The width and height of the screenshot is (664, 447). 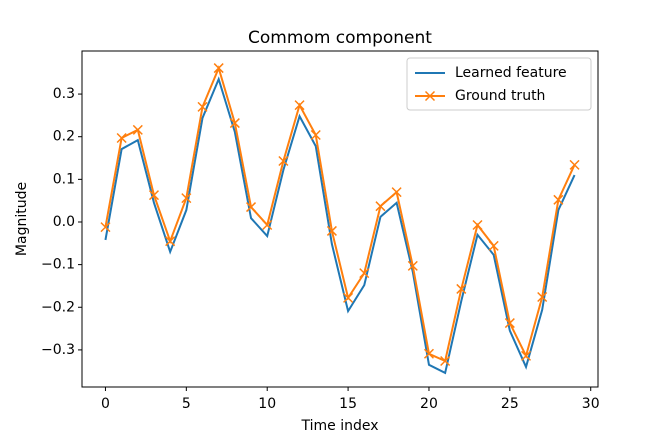 I want to click on x-tick-label: 15, so click(x=348, y=404).